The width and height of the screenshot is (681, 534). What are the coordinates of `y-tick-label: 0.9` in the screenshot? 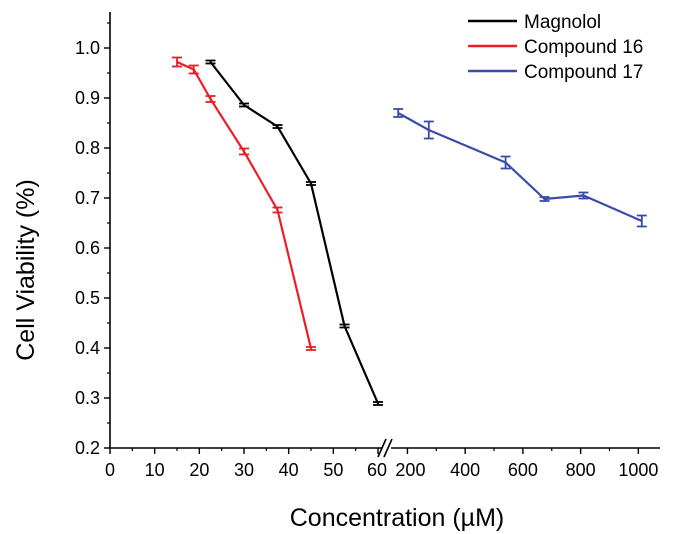 It's located at (87, 98).